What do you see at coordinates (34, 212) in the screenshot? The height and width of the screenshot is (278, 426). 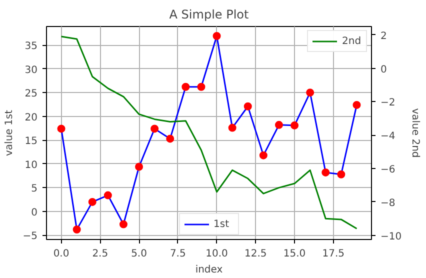 I see `y-tick-label: 0` at bounding box center [34, 212].